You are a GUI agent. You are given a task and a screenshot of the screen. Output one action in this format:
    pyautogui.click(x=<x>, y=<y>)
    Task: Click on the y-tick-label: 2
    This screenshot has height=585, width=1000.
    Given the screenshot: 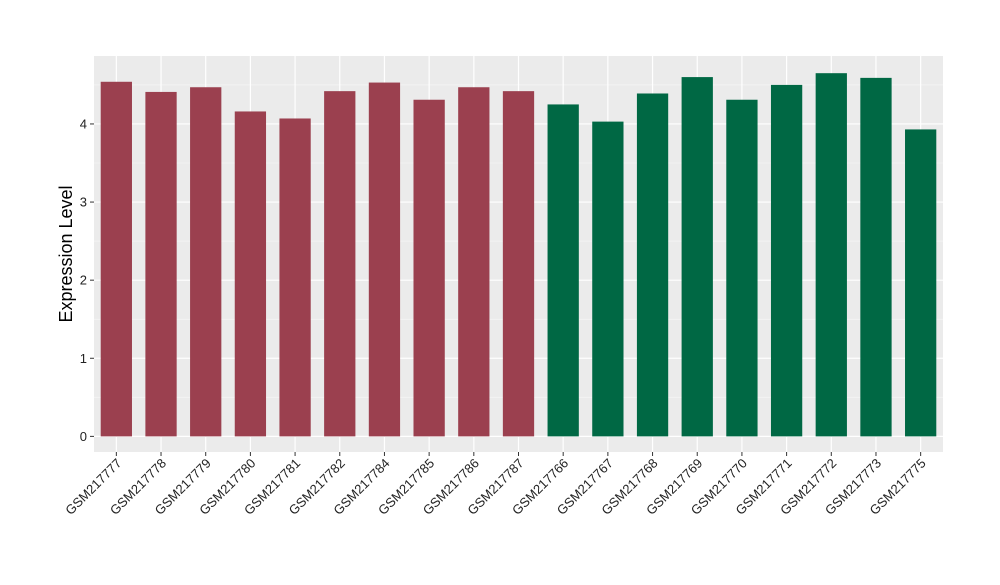 What is the action you would take?
    pyautogui.click(x=83, y=280)
    